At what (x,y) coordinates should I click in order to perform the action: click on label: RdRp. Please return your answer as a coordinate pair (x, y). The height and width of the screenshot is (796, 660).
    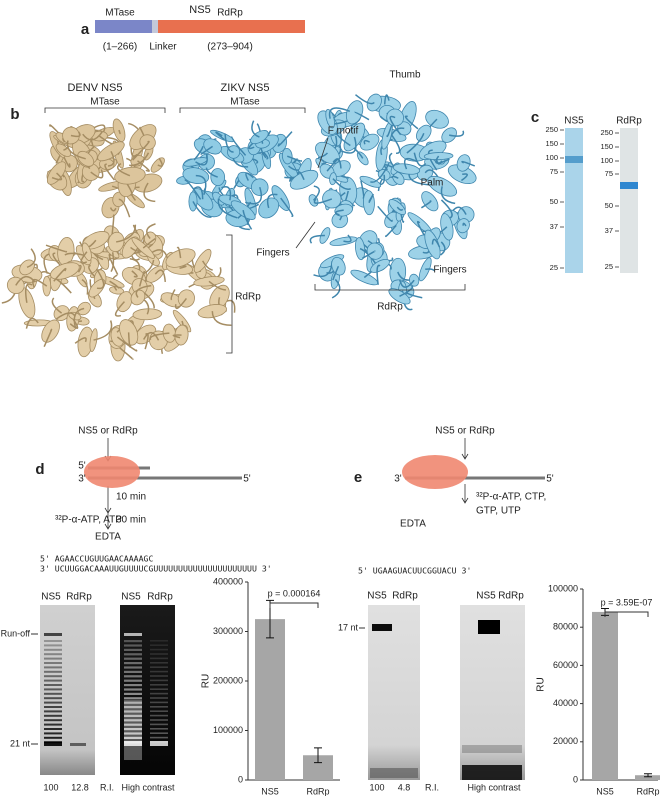
    Looking at the image, I should click on (160, 597).